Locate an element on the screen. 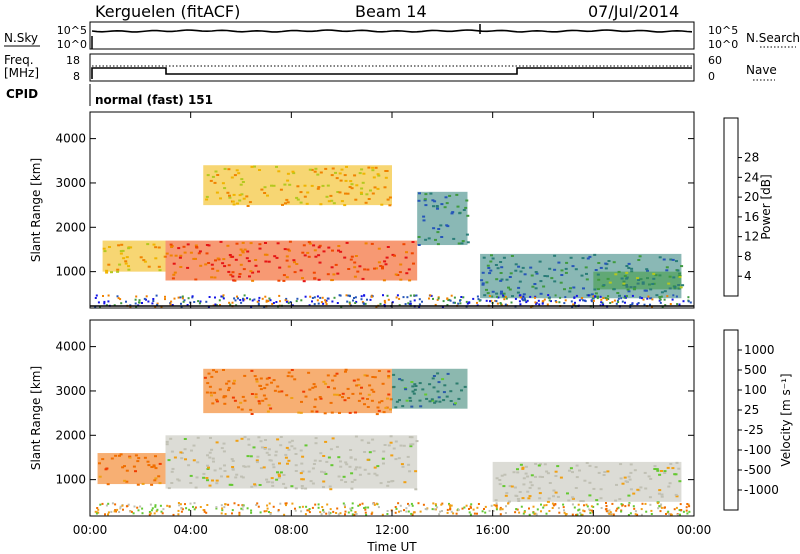  scatter-region is located at coordinates (297, 186).